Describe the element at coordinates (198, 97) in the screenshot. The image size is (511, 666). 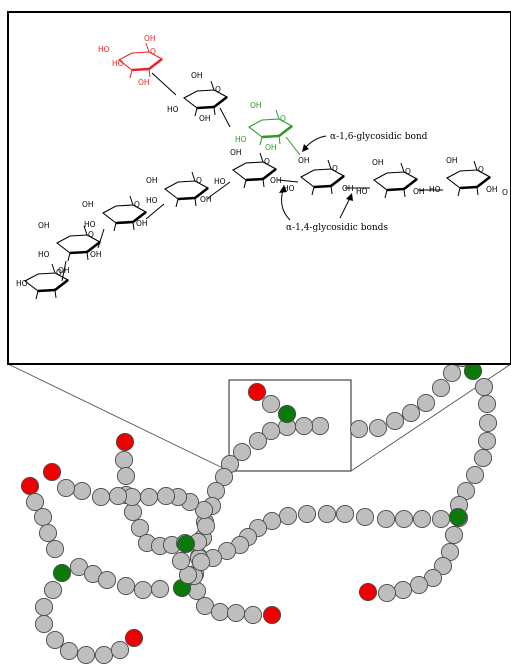
I see `glucose-ring-1: O OH HO OH` at that location.